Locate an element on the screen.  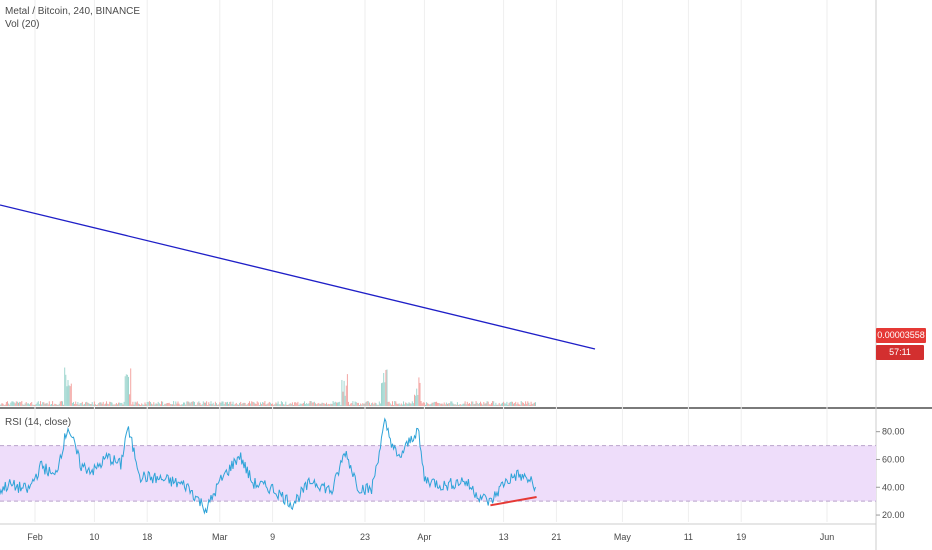
rsi-band is located at coordinates (438, 473).